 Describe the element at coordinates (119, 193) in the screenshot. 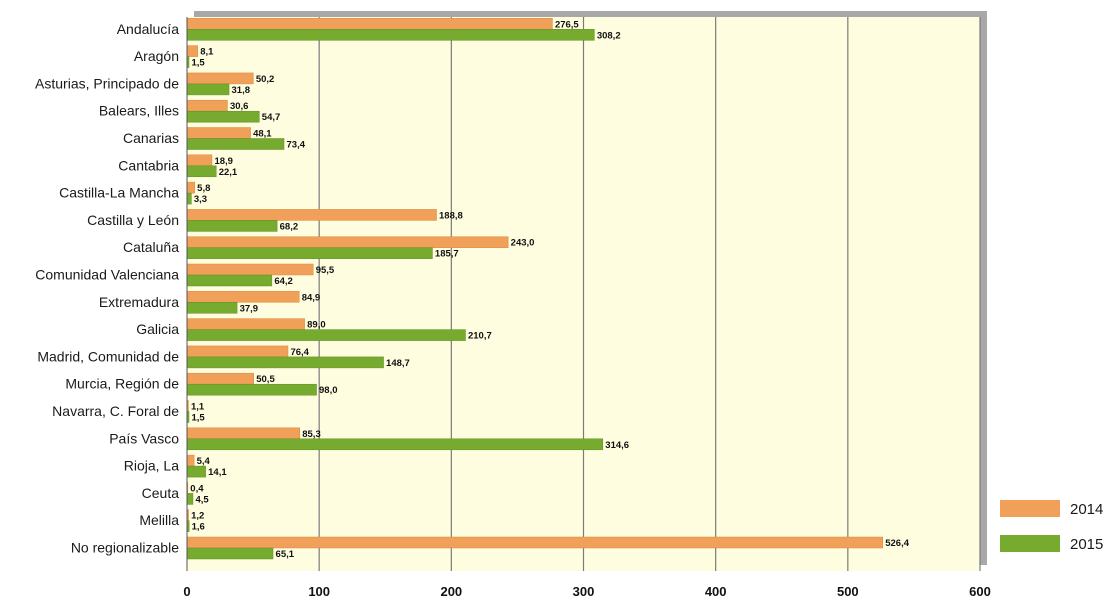

I see `category-label: Castilla-La Mancha` at that location.